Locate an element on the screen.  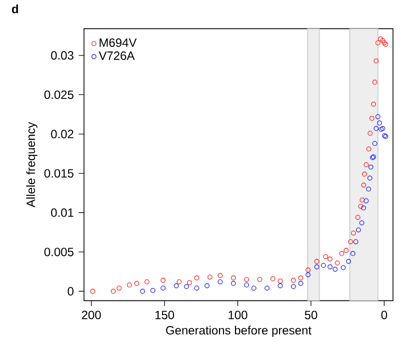
y-axis-title: Allele frequency is located at coordinates (32, 165).